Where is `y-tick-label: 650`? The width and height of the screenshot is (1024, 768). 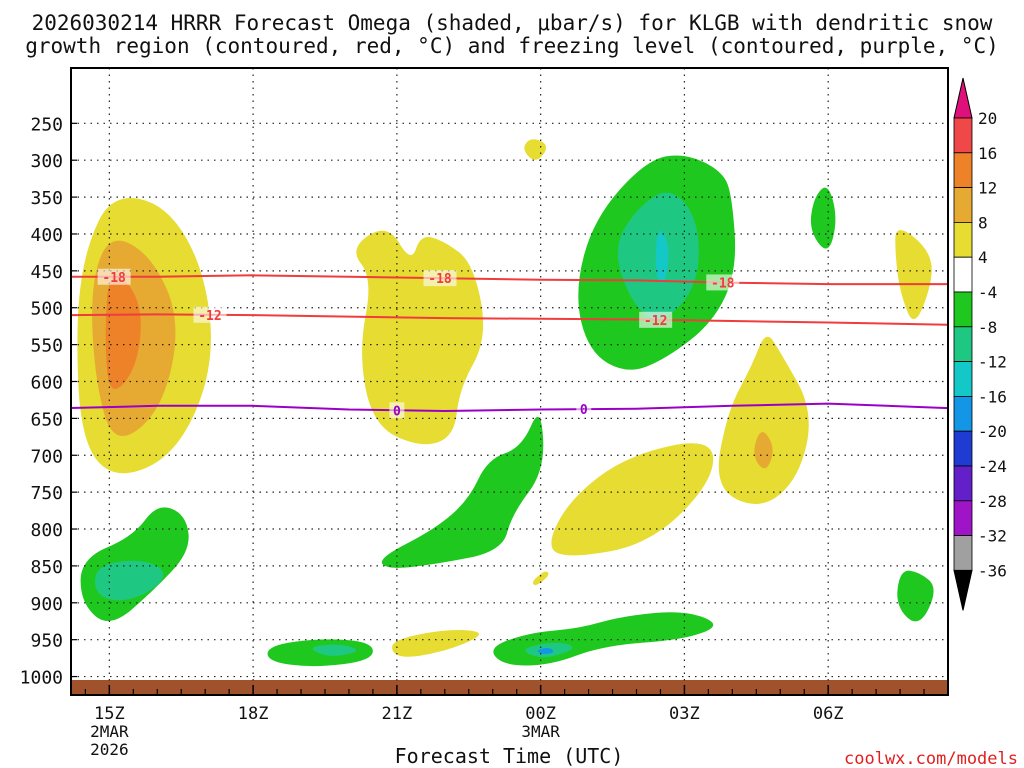 y-tick-label: 650 is located at coordinates (46, 419).